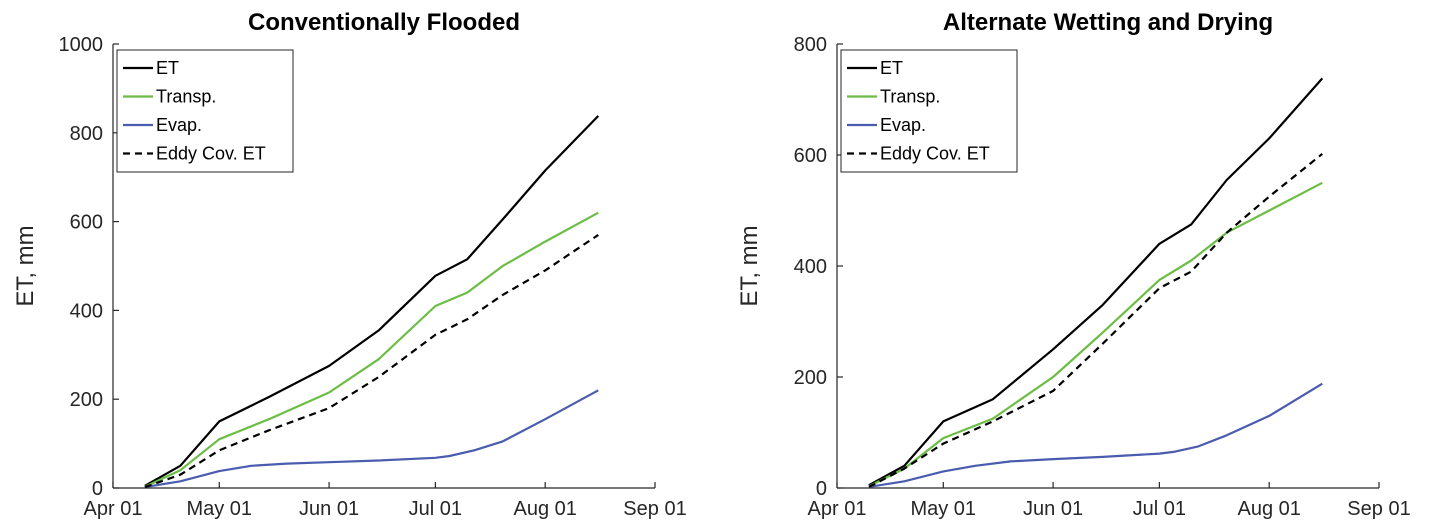 The image size is (1429, 525). Describe the element at coordinates (384, 22) in the screenshot. I see `chart-title: Conventionally Flooded` at that location.